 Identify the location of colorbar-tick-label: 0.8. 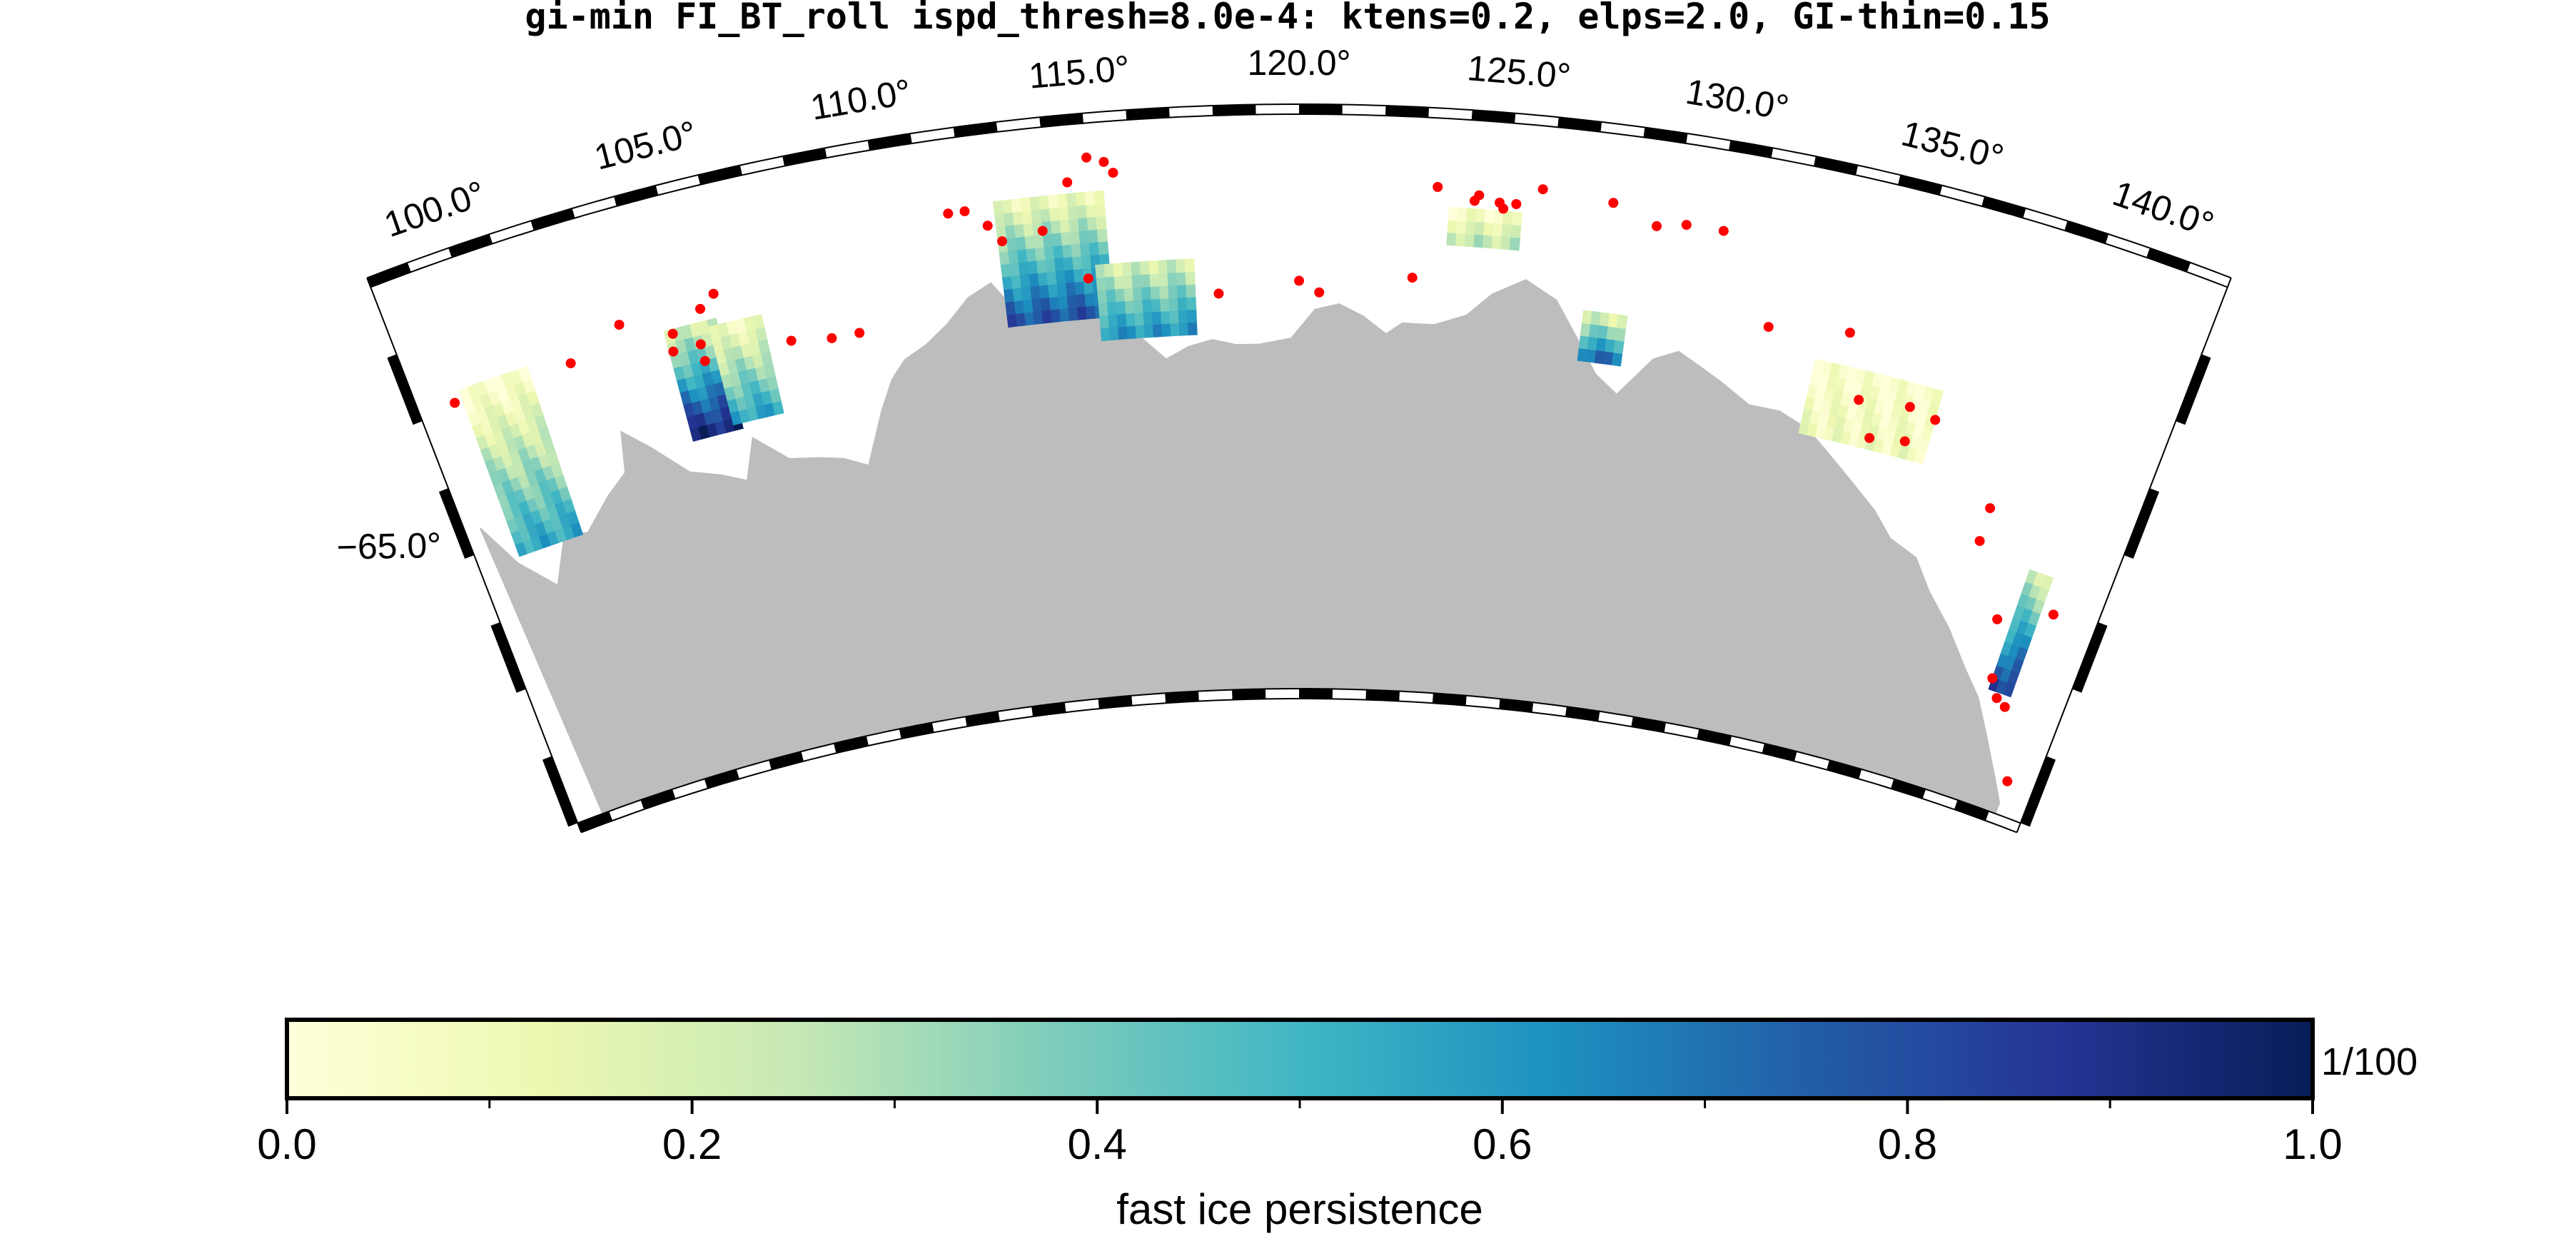
(1907, 1144).